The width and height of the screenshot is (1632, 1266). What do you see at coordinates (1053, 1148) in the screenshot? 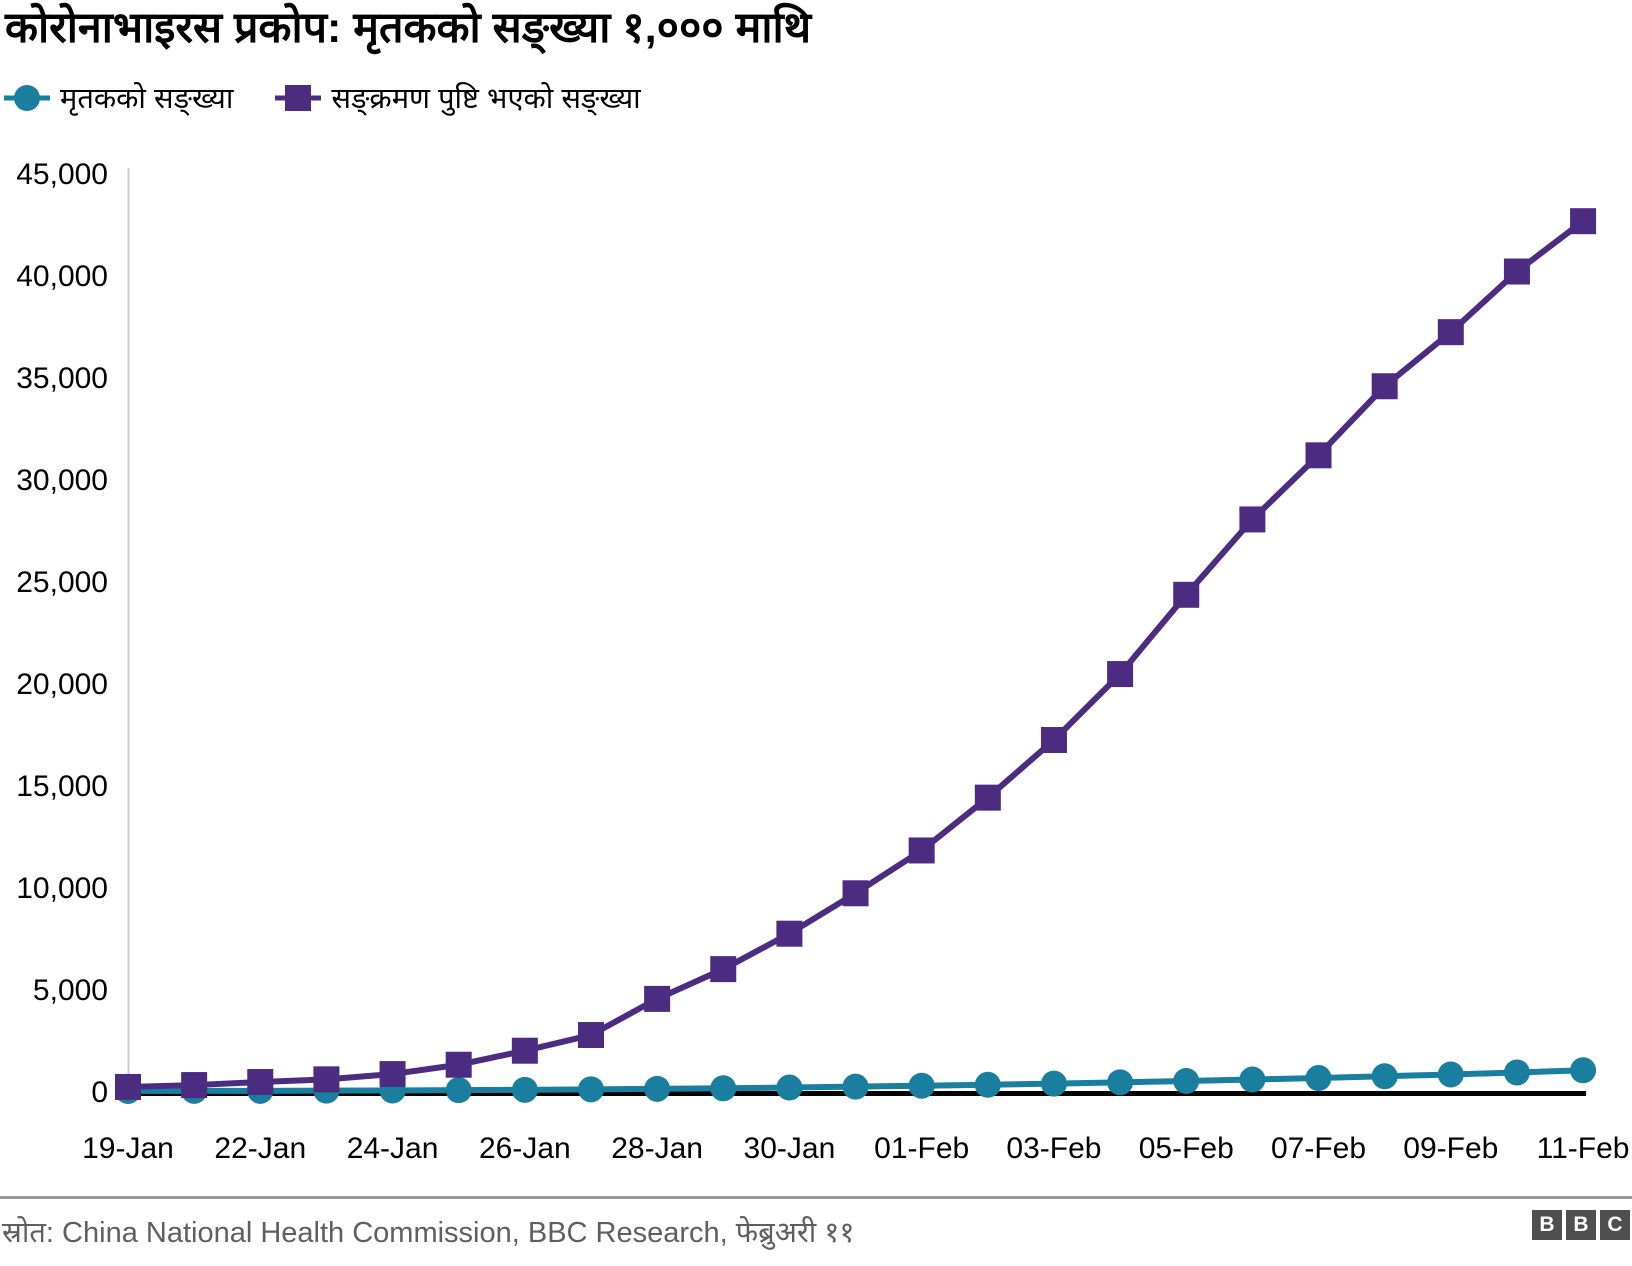
I see `x-tick-label: 03-Feb` at bounding box center [1053, 1148].